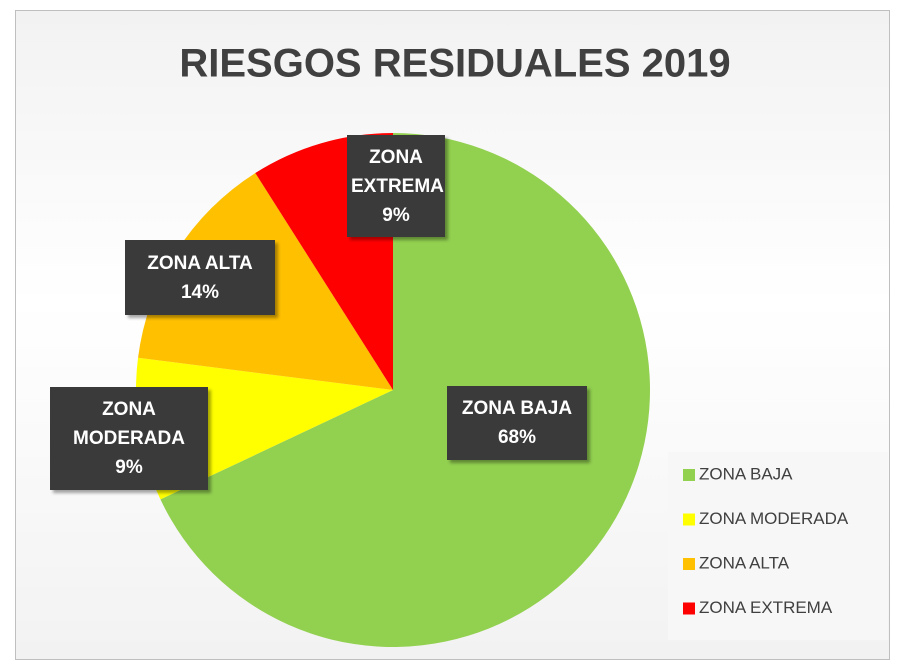  Describe the element at coordinates (517, 437) in the screenshot. I see `data-label-value: 68%` at that location.